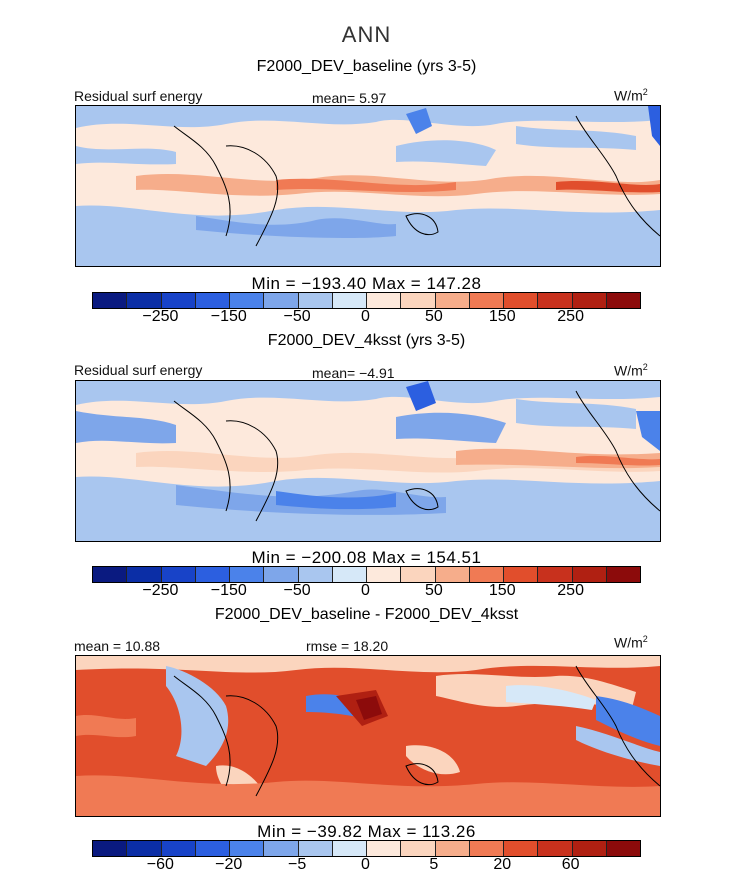 The width and height of the screenshot is (733, 878). Describe the element at coordinates (631, 642) in the screenshot. I see `panel-3-units: W/m2` at that location.